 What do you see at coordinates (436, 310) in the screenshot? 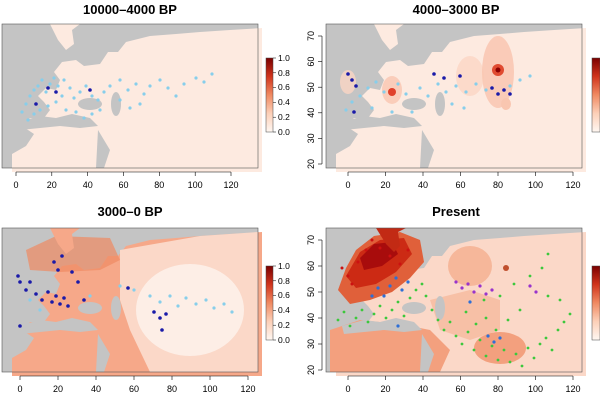
I see `blue-points` at bounding box center [436, 310].